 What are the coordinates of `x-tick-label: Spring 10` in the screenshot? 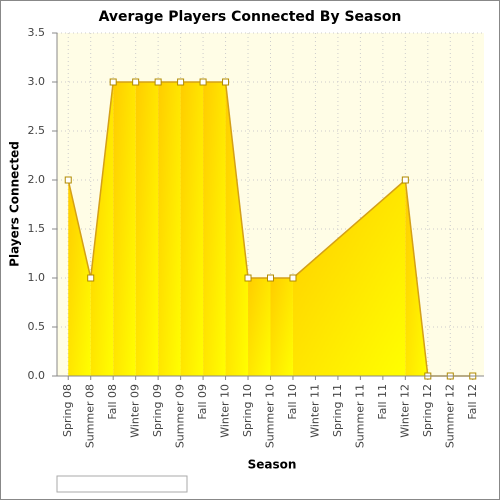 It's located at (247, 410).